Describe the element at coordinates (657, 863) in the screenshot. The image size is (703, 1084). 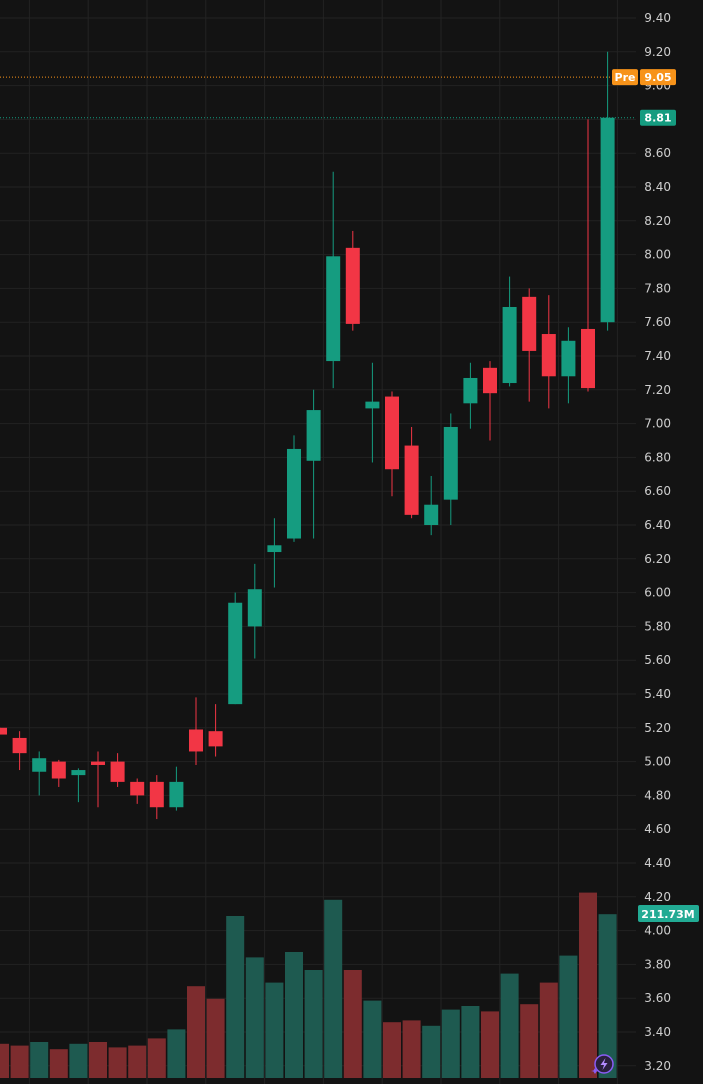
I see `price-tick-label: 4.40` at that location.